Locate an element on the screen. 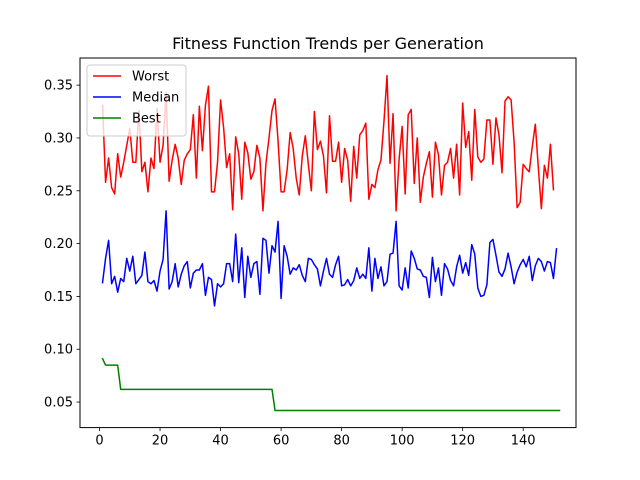  legend-label-worst: Worst is located at coordinates (150, 77).